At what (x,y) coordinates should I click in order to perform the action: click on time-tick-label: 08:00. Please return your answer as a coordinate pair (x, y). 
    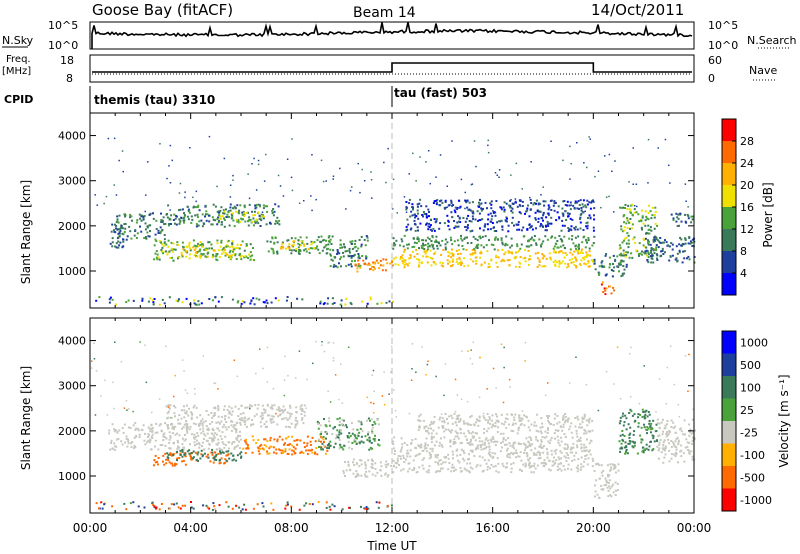
    Looking at the image, I should click on (291, 528).